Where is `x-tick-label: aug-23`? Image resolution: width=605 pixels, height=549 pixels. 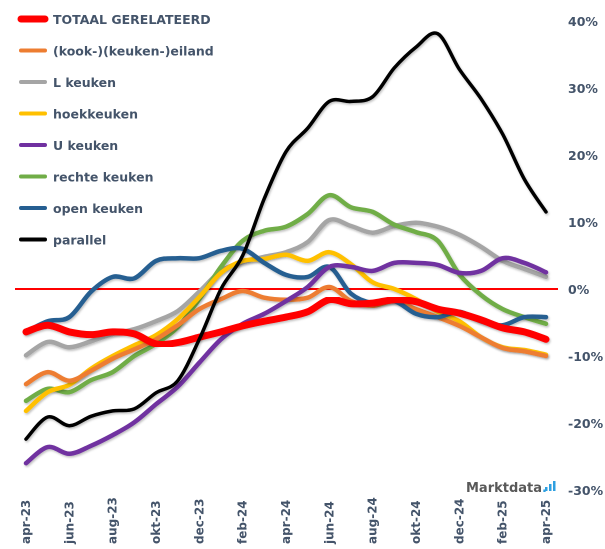
x-tick-label: aug-23 is located at coordinates (113, 520).